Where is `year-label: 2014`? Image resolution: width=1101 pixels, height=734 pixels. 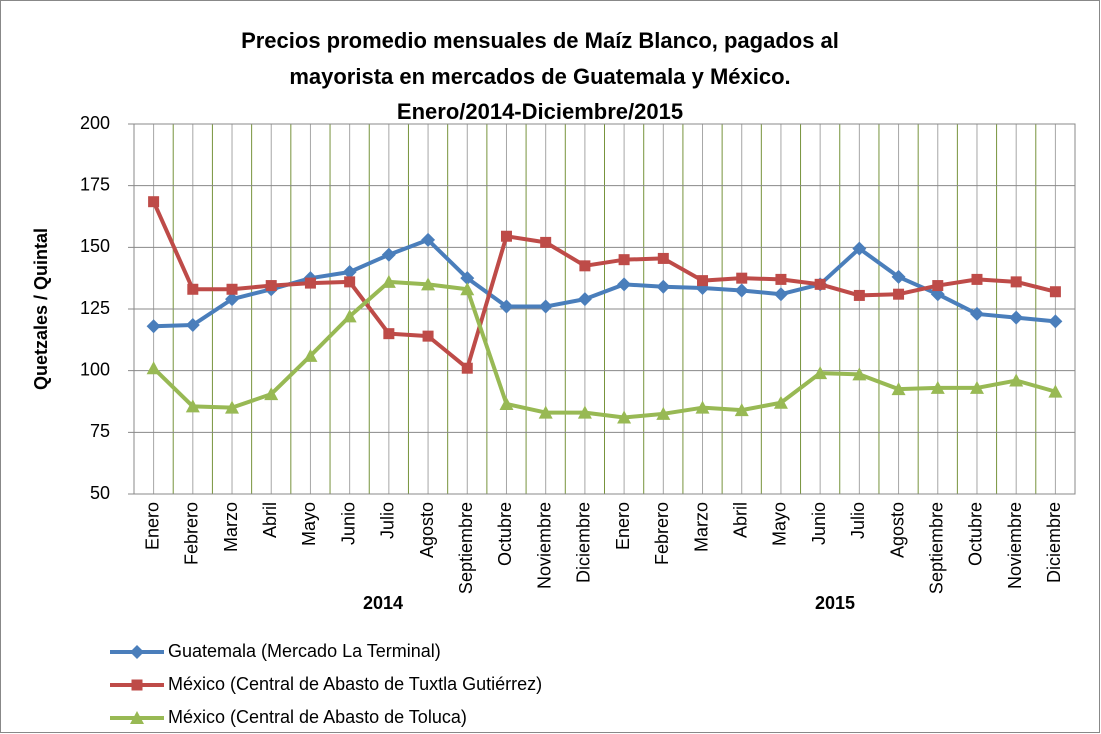 year-label: 2014 is located at coordinates (383, 603).